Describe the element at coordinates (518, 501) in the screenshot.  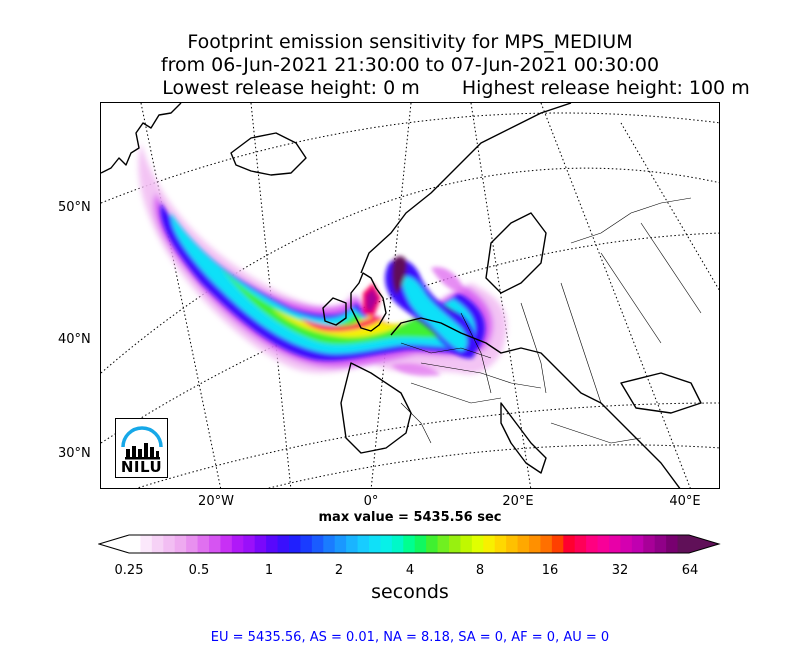
I see `lon-label-20e: 20°E` at that location.